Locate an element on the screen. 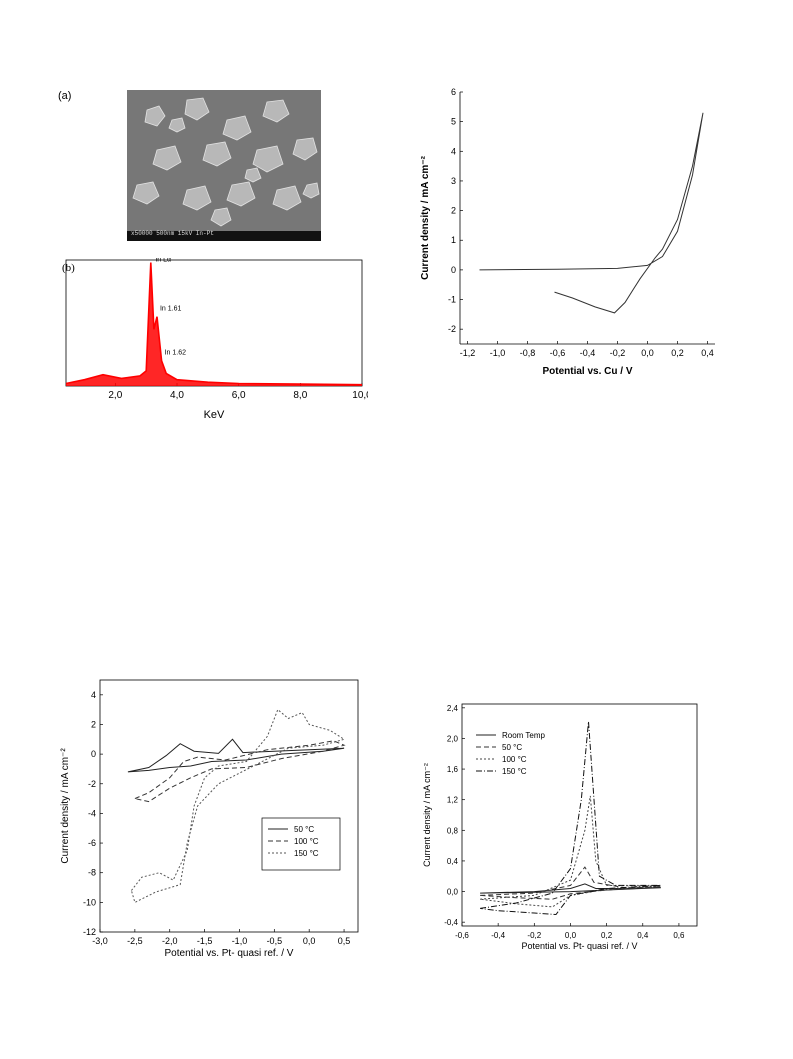 The height and width of the screenshot is (1059, 793). peak-annotation: In Lα is located at coordinates (163, 260).